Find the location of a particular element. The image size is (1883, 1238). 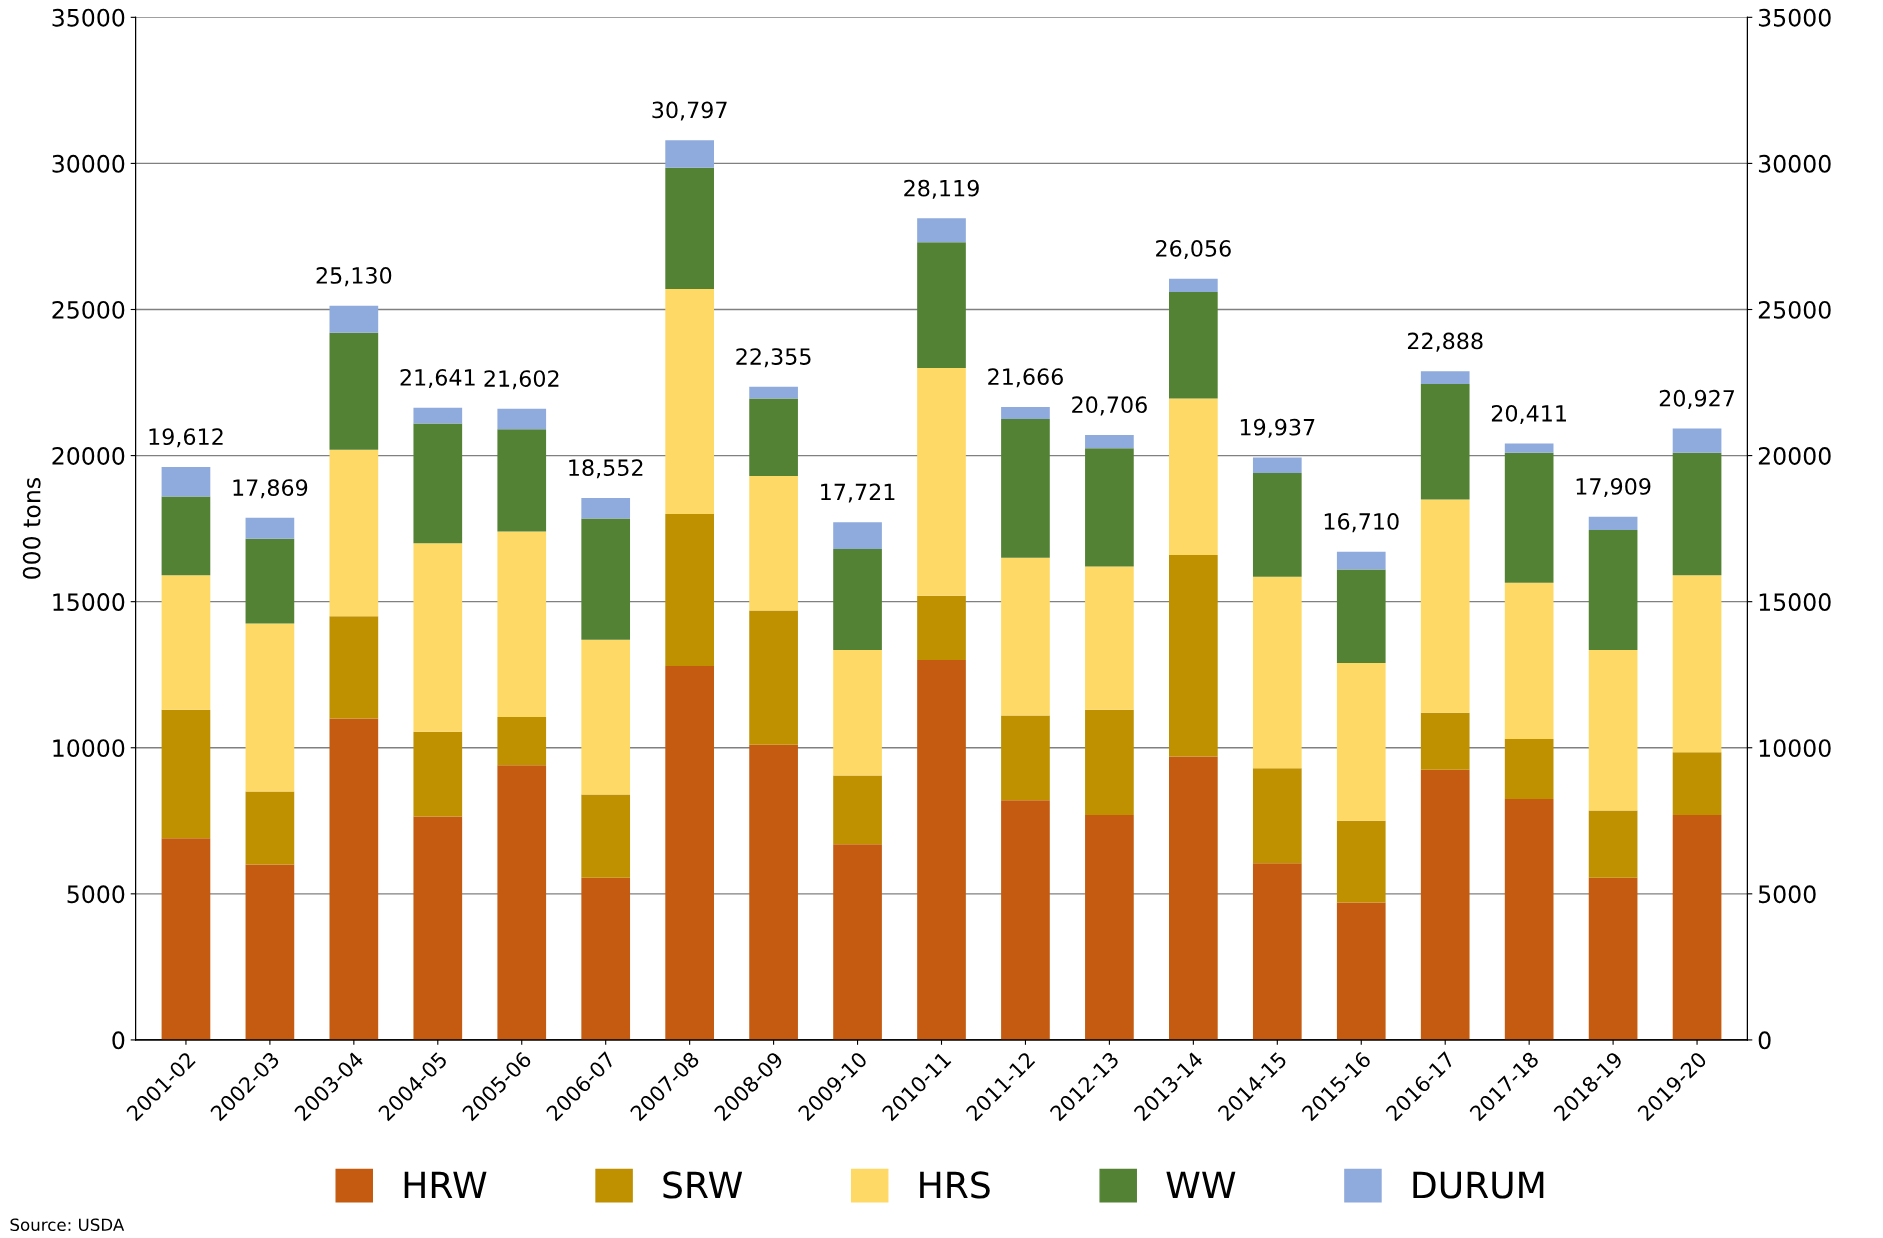

y2-tick-label: 5000 is located at coordinates (1787, 894).